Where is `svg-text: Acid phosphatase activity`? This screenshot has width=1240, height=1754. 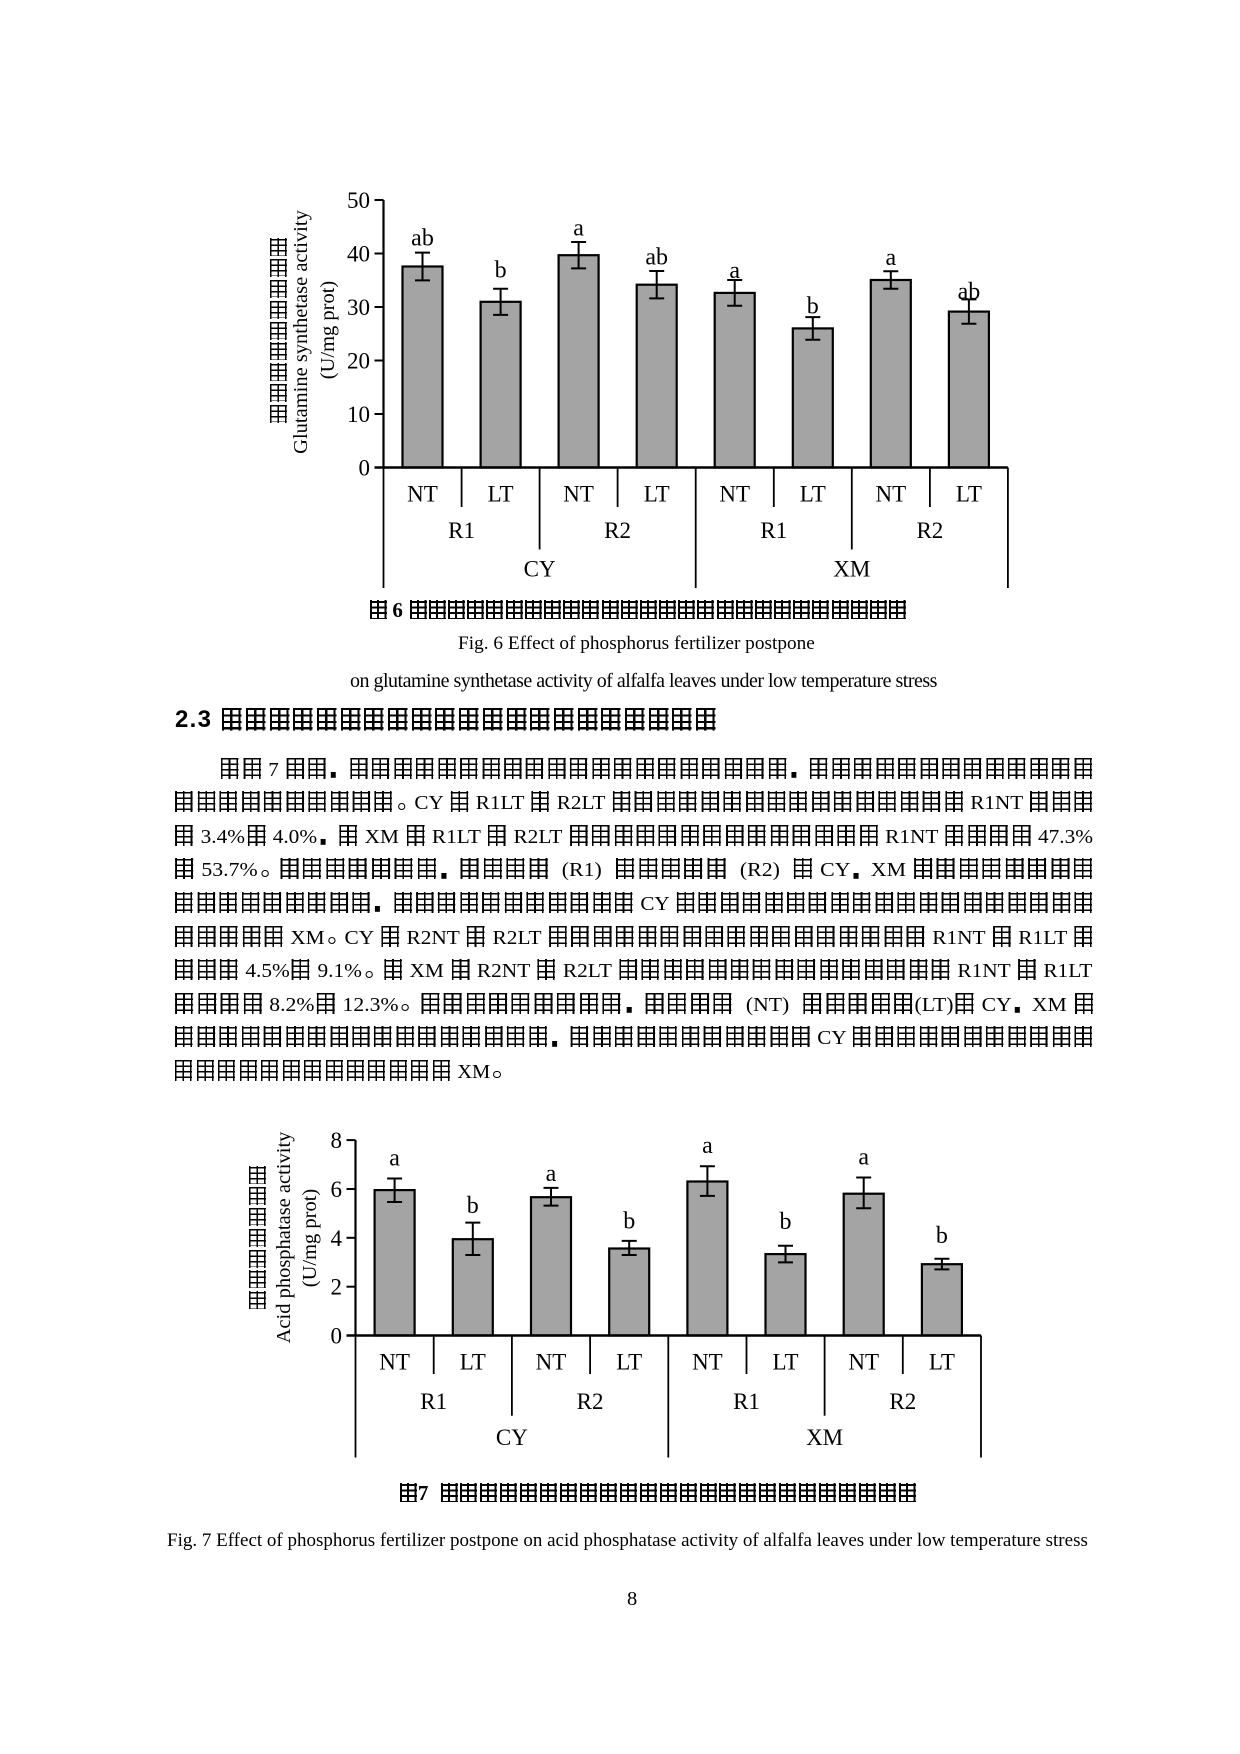 svg-text: Acid phosphatase activity is located at coordinates (284, 1237).